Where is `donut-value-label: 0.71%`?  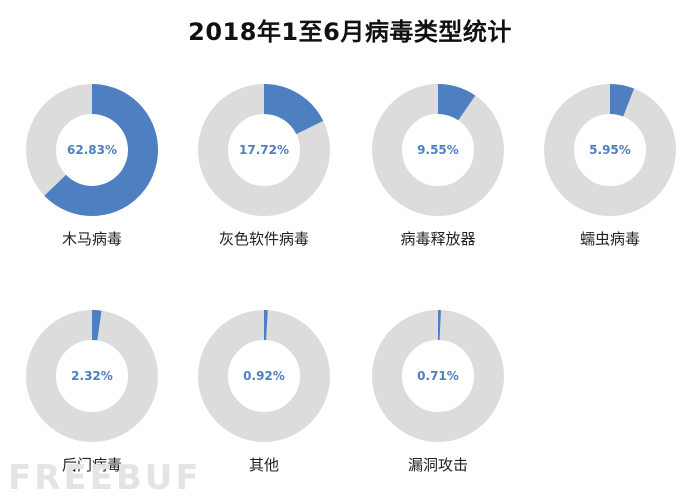 donut-value-label: 0.71% is located at coordinates (438, 376).